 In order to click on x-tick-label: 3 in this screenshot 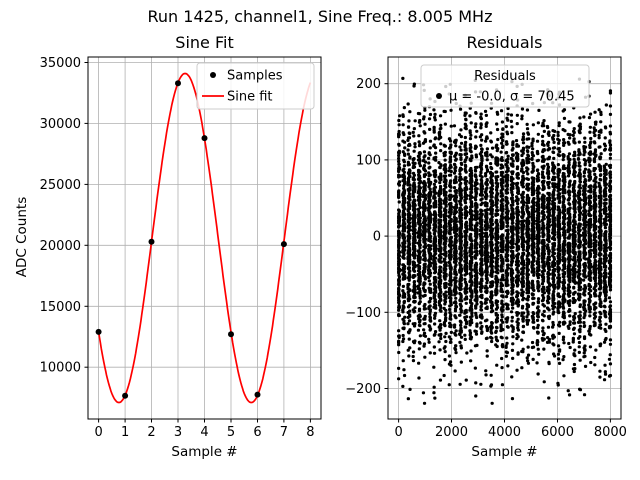, I will do `click(178, 432)`.